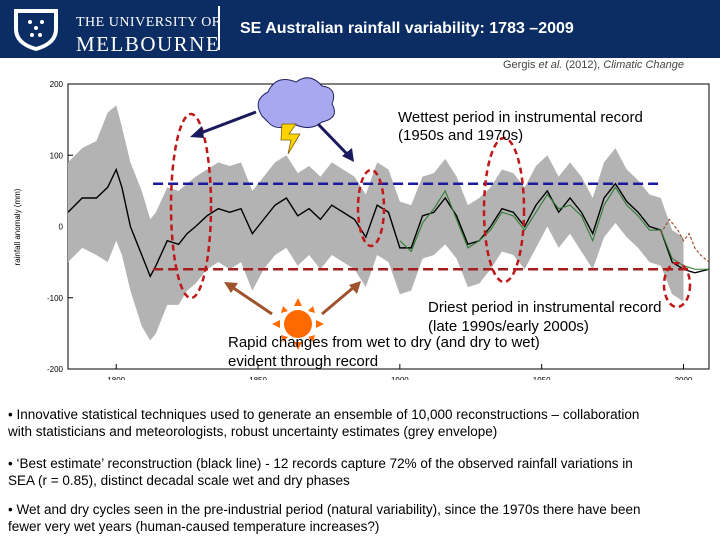 This screenshot has width=720, height=540. Describe the element at coordinates (55, 298) in the screenshot. I see `y-tick-label: -100` at that location.